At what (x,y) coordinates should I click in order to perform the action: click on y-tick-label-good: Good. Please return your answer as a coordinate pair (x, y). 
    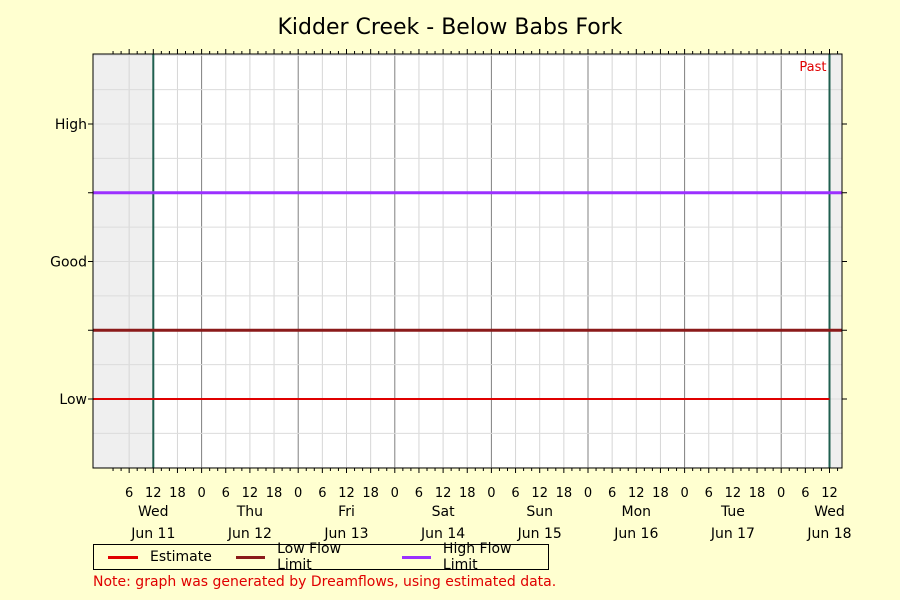
    Looking at the image, I should click on (68, 263).